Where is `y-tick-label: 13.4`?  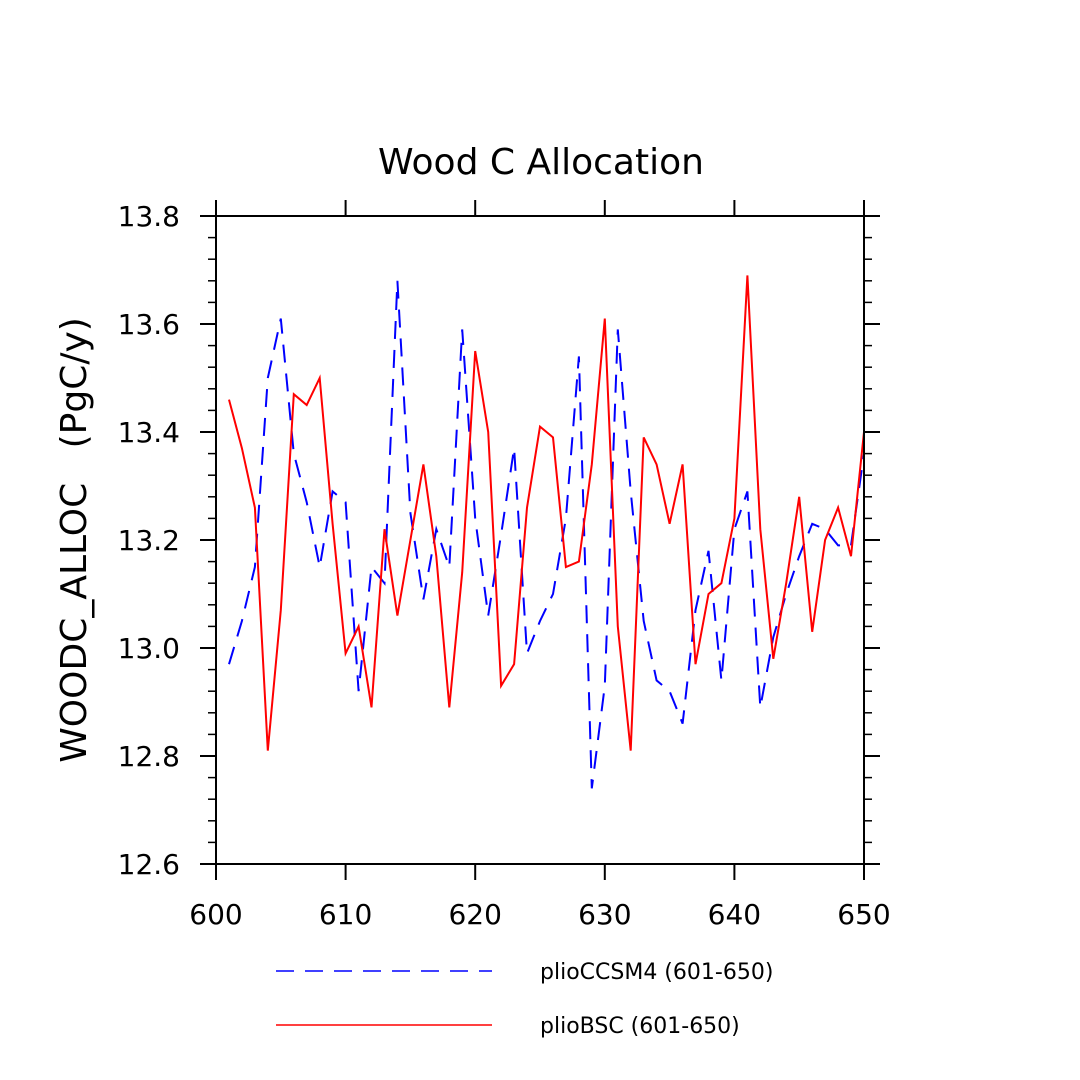 y-tick-label: 13.4 is located at coordinates (149, 432).